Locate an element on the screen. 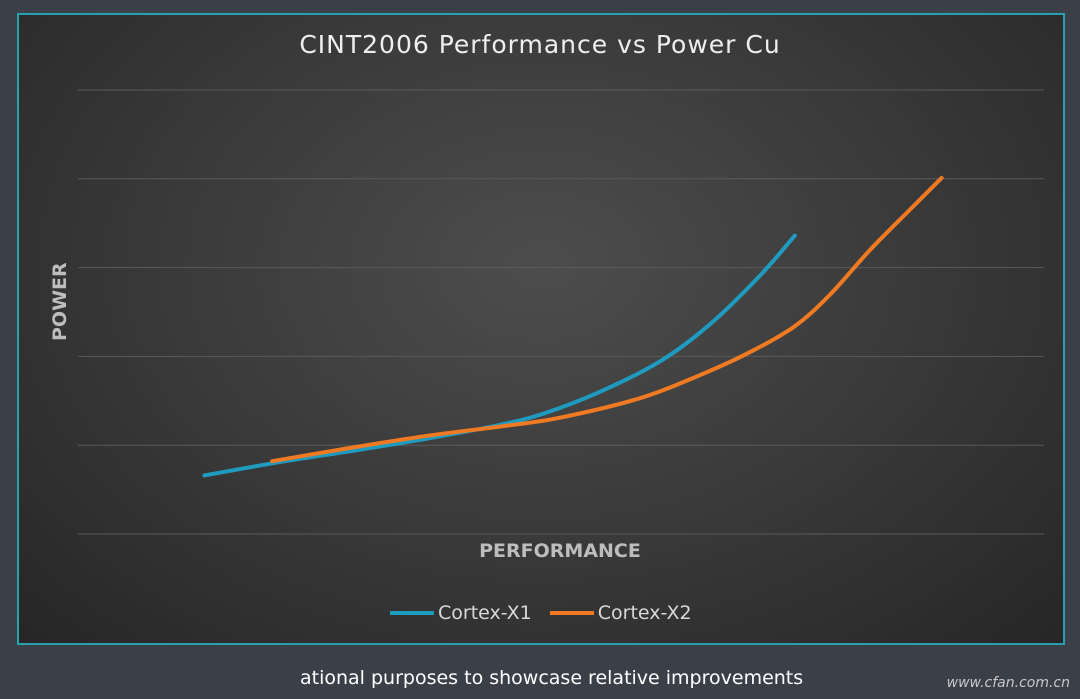 Image resolution: width=1080 pixels, height=699 pixels. legend-swatch-cortex-x1 is located at coordinates (412, 613).